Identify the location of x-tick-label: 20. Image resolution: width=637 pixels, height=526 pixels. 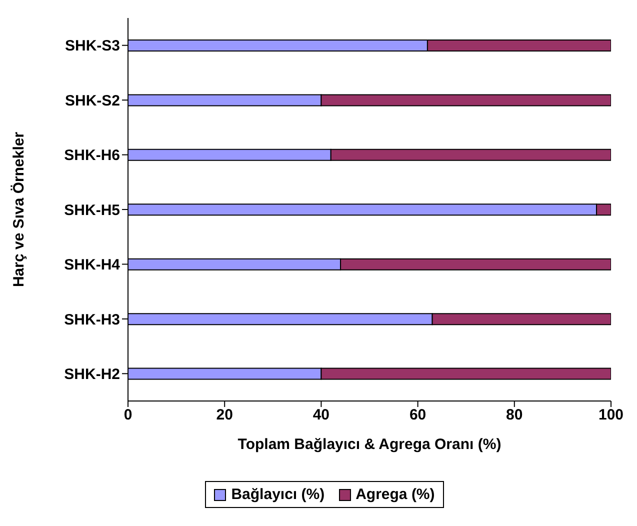
(224, 415).